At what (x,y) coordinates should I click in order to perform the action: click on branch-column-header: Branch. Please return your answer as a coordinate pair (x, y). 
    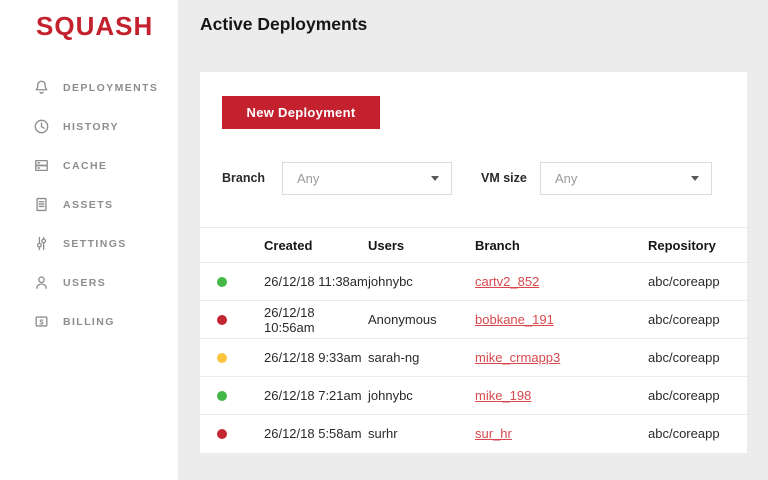
    Looking at the image, I should click on (497, 245).